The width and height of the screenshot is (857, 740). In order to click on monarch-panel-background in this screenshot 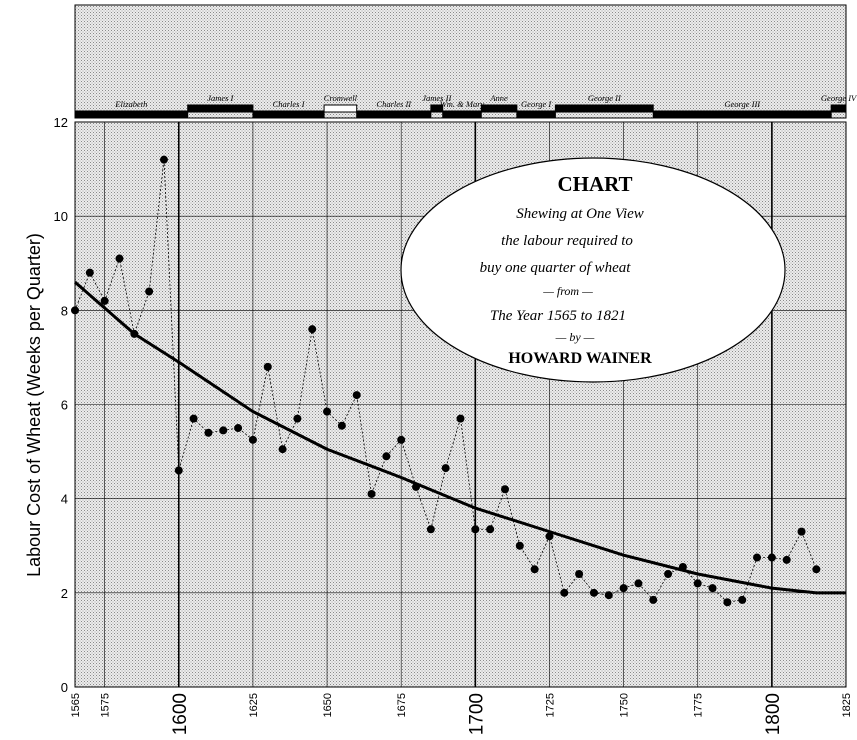, I will do `click(460, 61)`.